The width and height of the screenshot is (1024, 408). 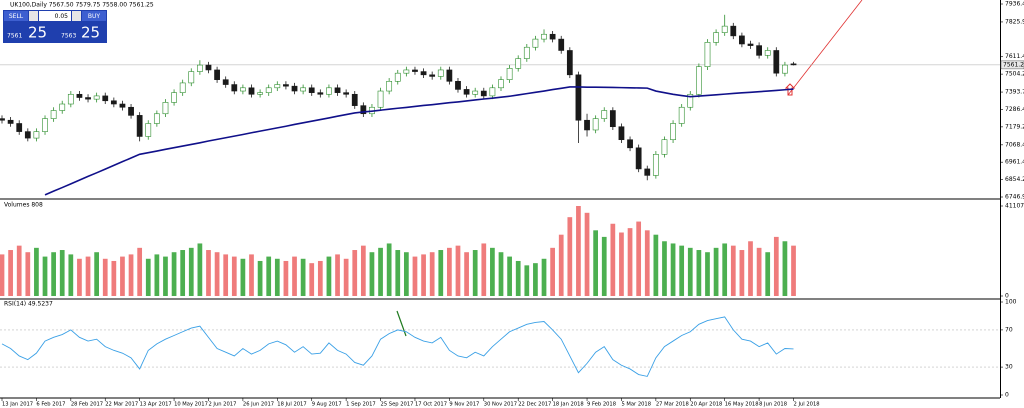 I want to click on x-tick-label: 27 Mar 2018, so click(x=672, y=405).